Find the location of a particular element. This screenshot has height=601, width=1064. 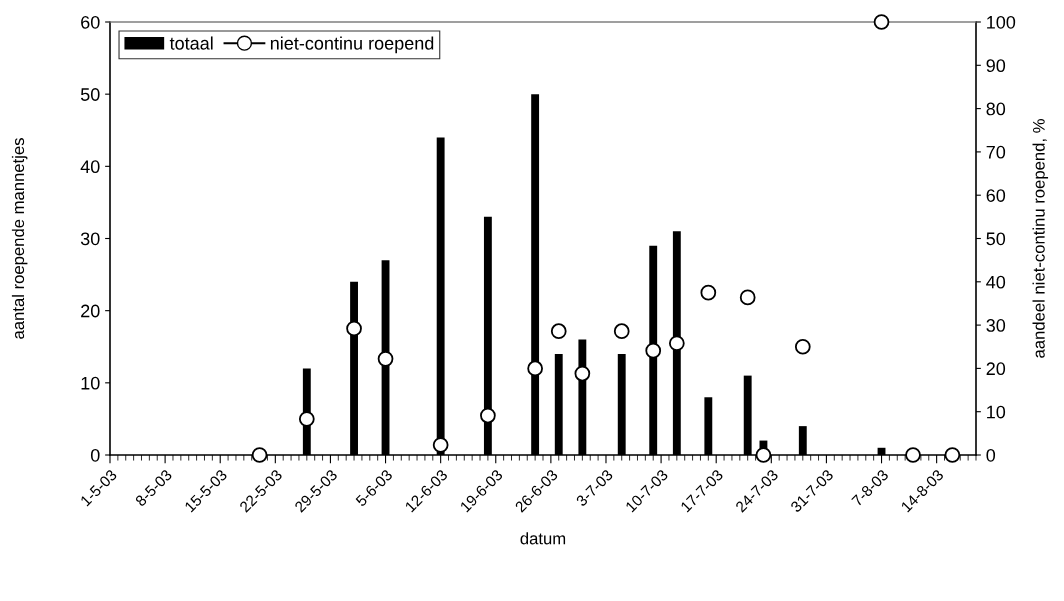

y2-tick-label: 60 is located at coordinates (996, 195).